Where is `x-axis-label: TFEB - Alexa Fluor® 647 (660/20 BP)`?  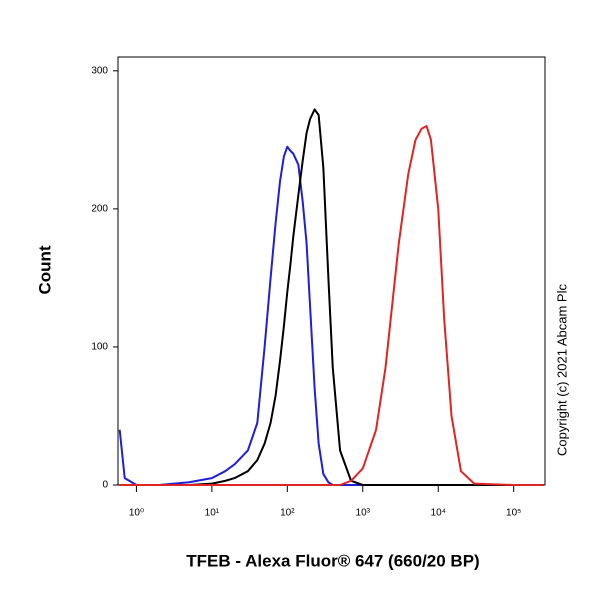 x-axis-label: TFEB - Alexa Fluor® 647 (660/20 BP) is located at coordinates (332, 560).